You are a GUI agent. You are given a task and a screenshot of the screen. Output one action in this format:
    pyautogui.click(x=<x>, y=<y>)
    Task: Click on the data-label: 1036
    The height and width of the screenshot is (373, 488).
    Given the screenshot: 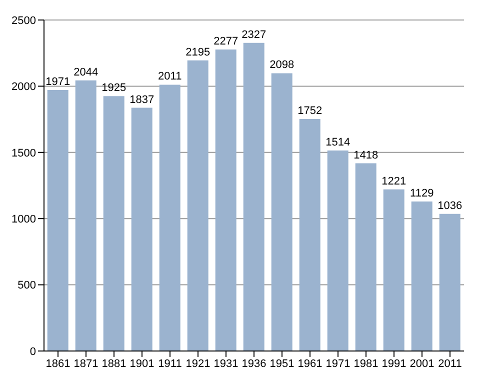 What is the action you would take?
    pyautogui.click(x=450, y=206)
    